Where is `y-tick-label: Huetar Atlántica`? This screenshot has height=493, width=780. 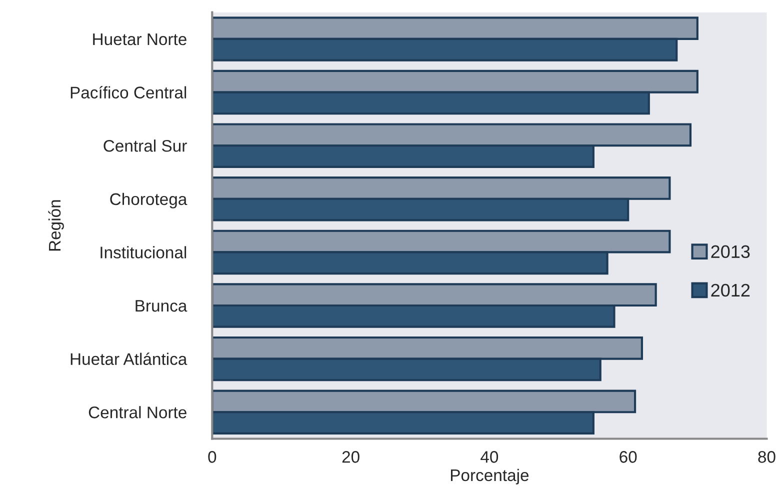
y-tick-label: Huetar Atlántica is located at coordinates (129, 359).